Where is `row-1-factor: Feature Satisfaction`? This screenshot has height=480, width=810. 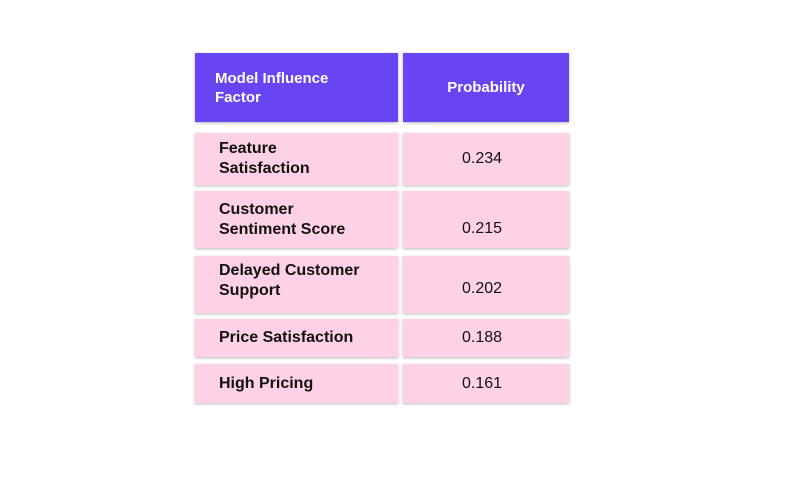 row-1-factor: Feature Satisfaction is located at coordinates (296, 159).